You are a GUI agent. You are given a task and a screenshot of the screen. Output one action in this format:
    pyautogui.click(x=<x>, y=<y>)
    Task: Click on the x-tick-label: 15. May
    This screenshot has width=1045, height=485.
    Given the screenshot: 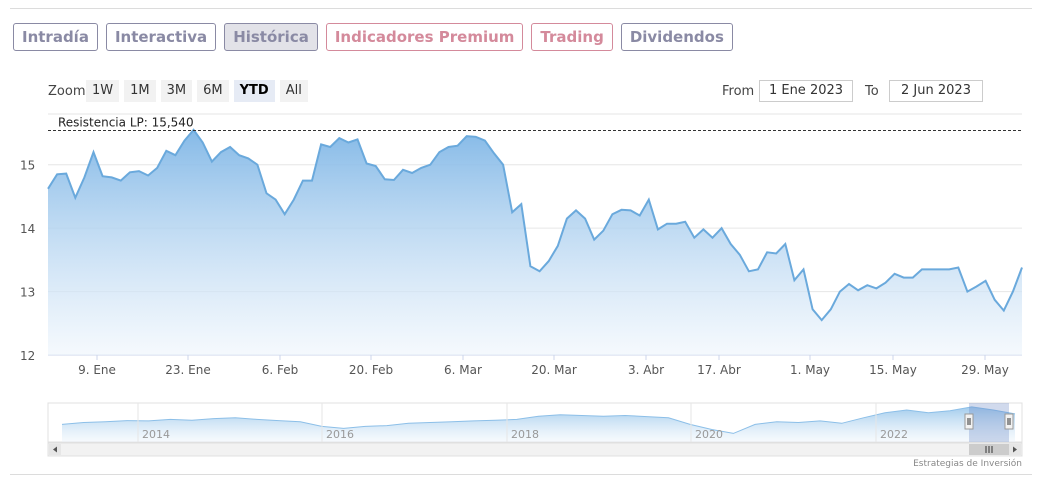 What is the action you would take?
    pyautogui.click(x=893, y=370)
    